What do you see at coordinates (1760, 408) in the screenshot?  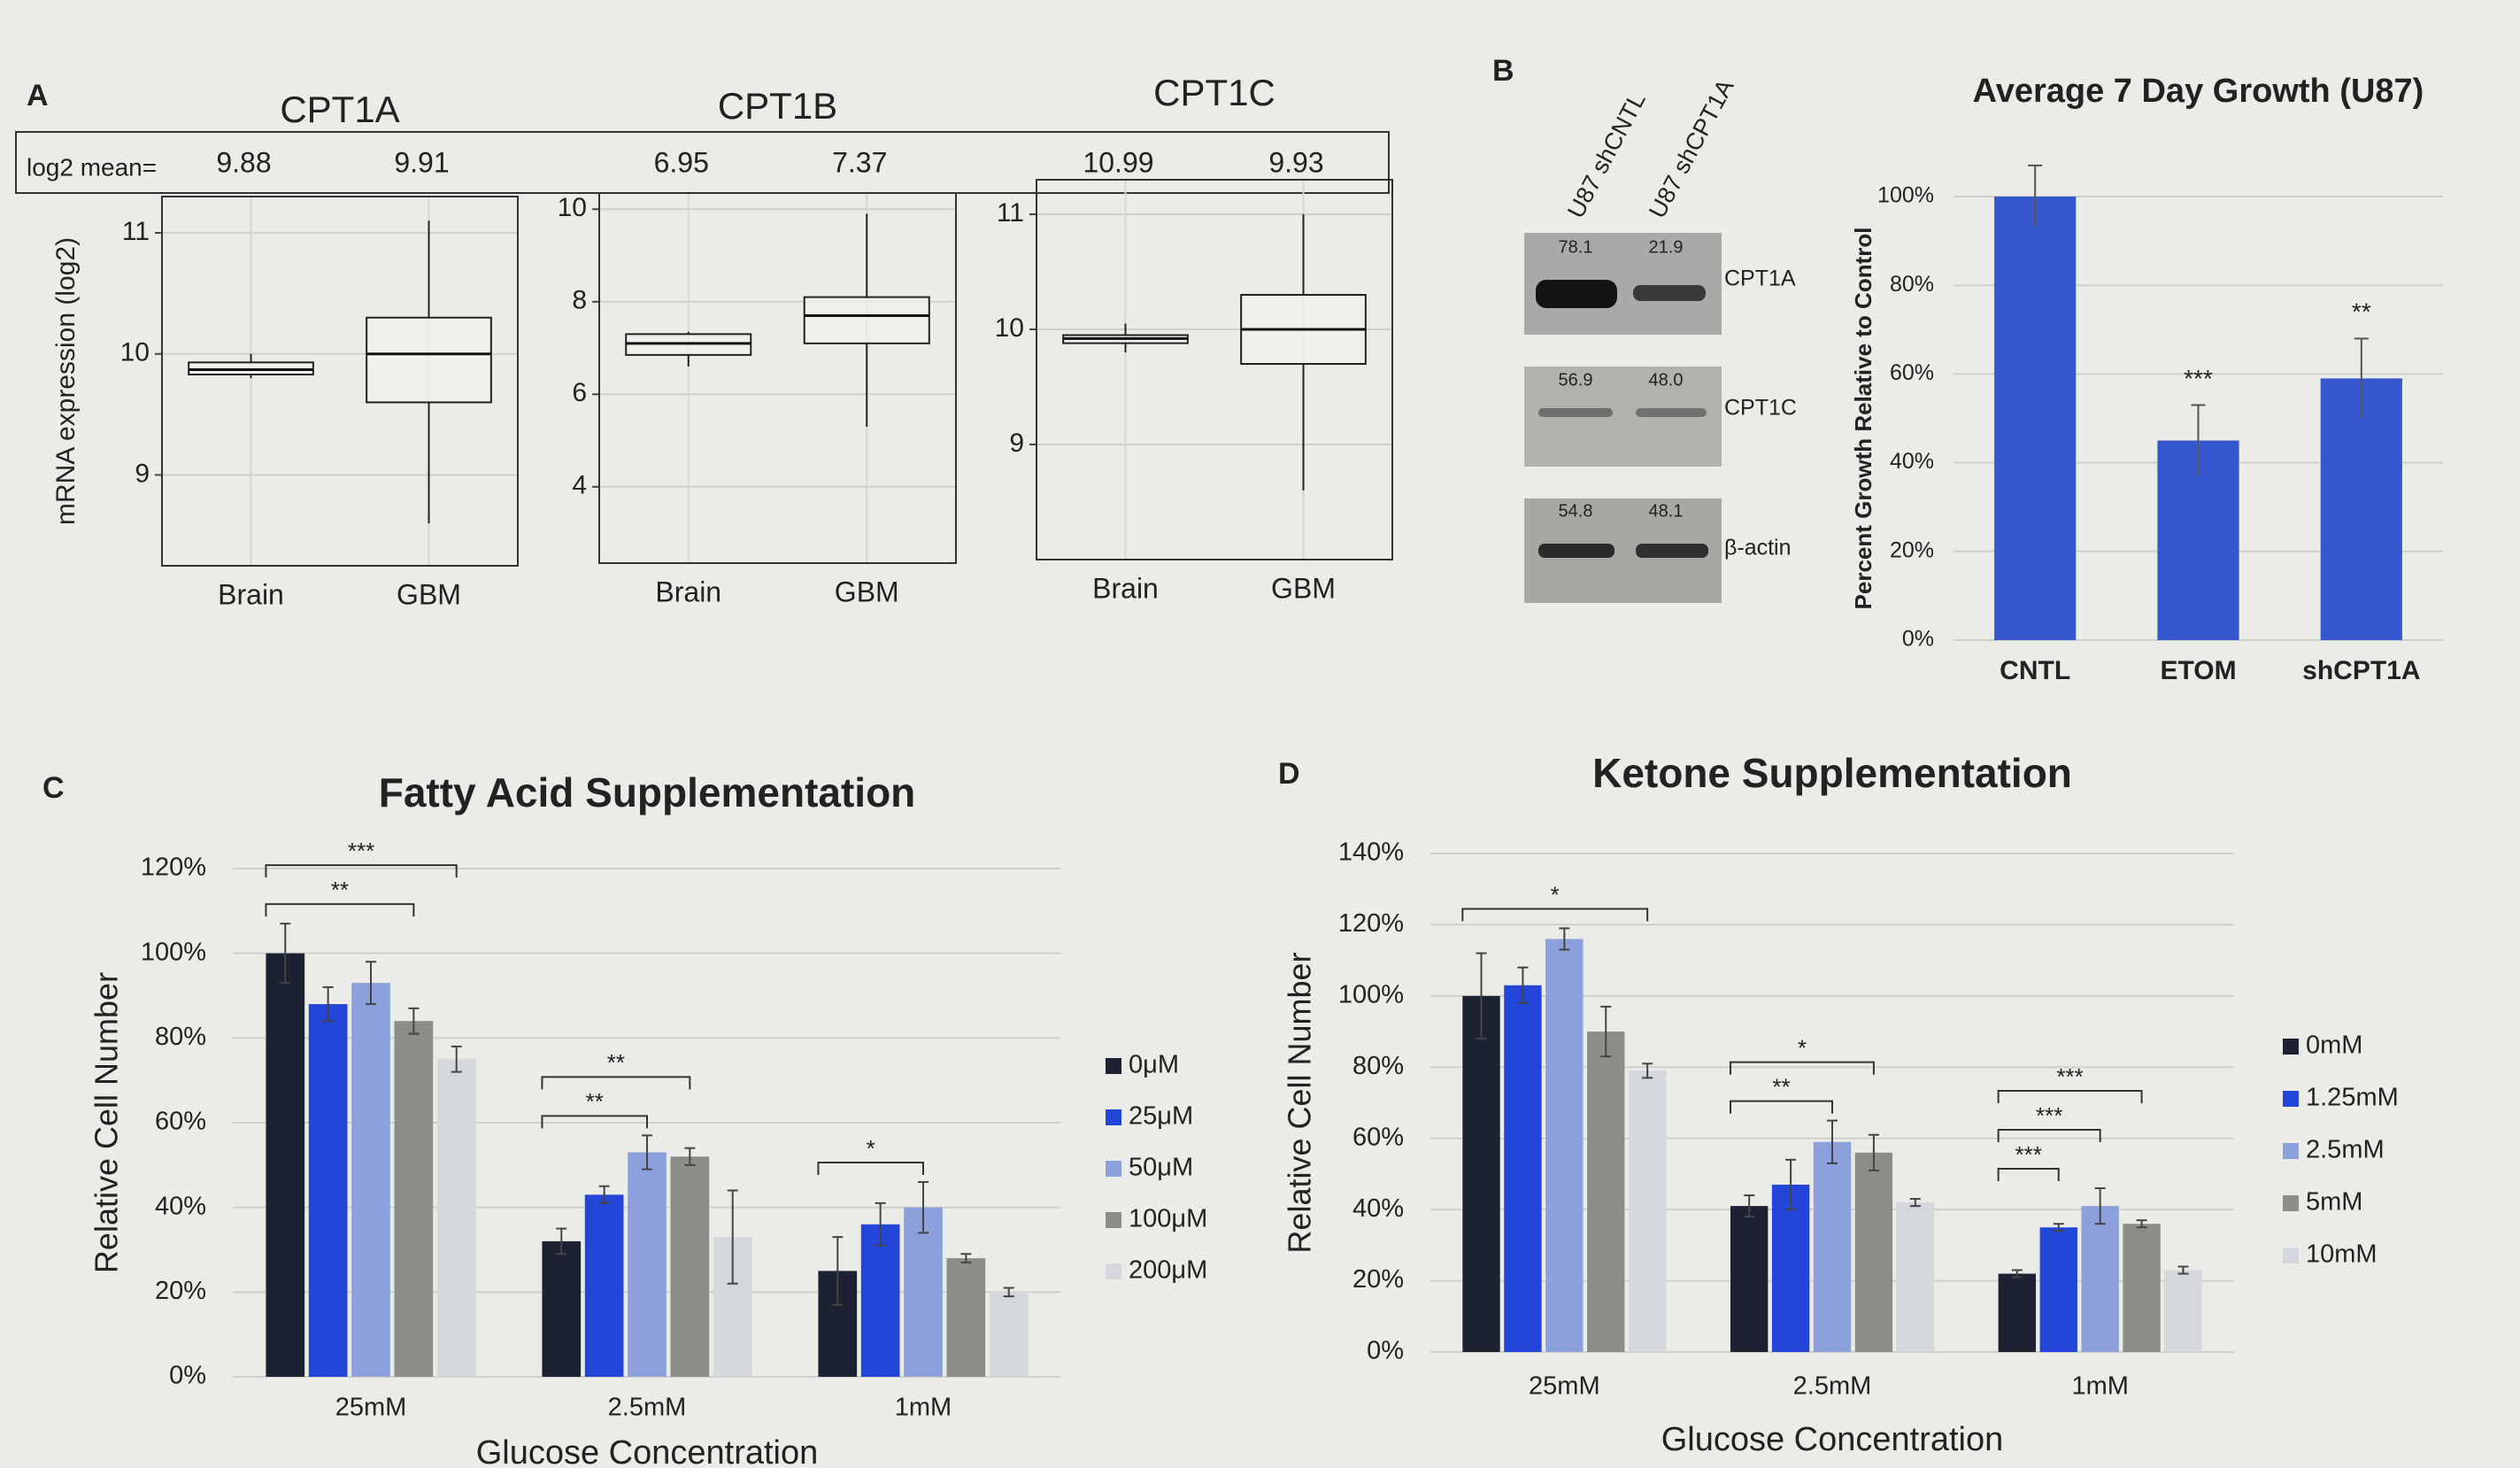 I see `band-name: CPT1C` at bounding box center [1760, 408].